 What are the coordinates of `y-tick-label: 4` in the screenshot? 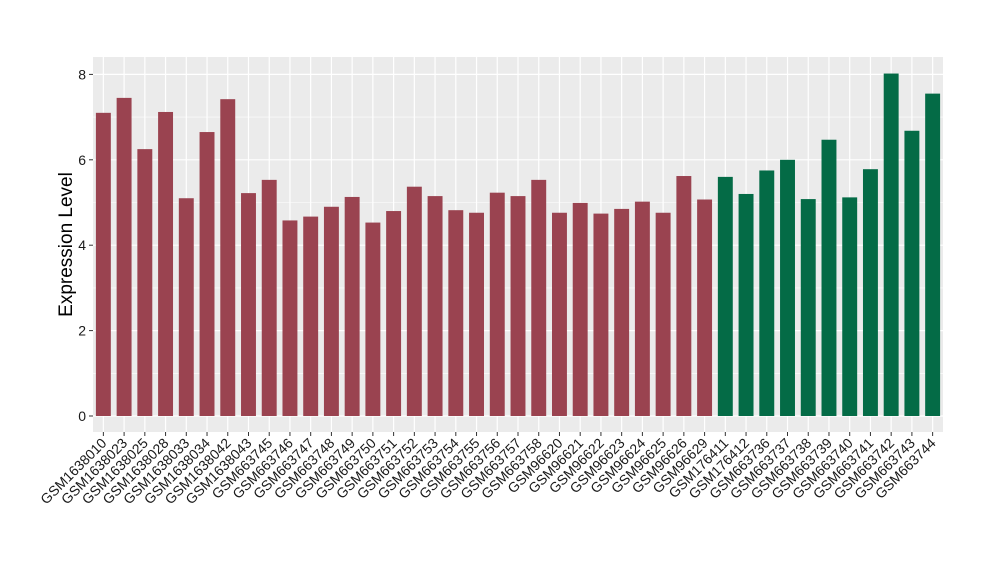 It's located at (82, 245).